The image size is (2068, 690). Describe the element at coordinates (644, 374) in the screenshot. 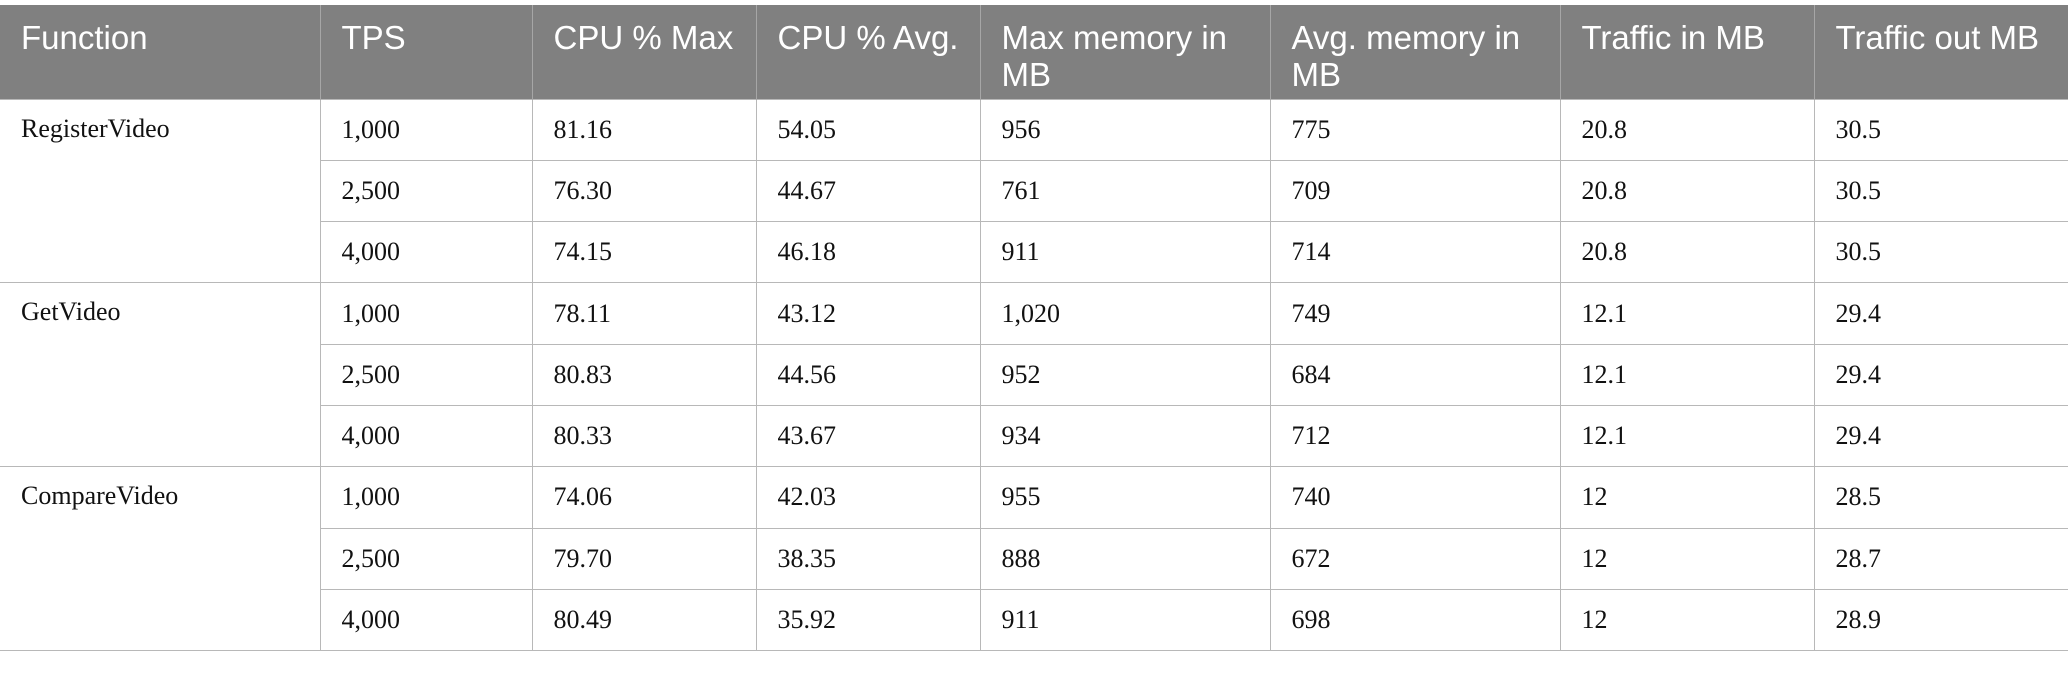

I see `data-cell: 80.83` at that location.